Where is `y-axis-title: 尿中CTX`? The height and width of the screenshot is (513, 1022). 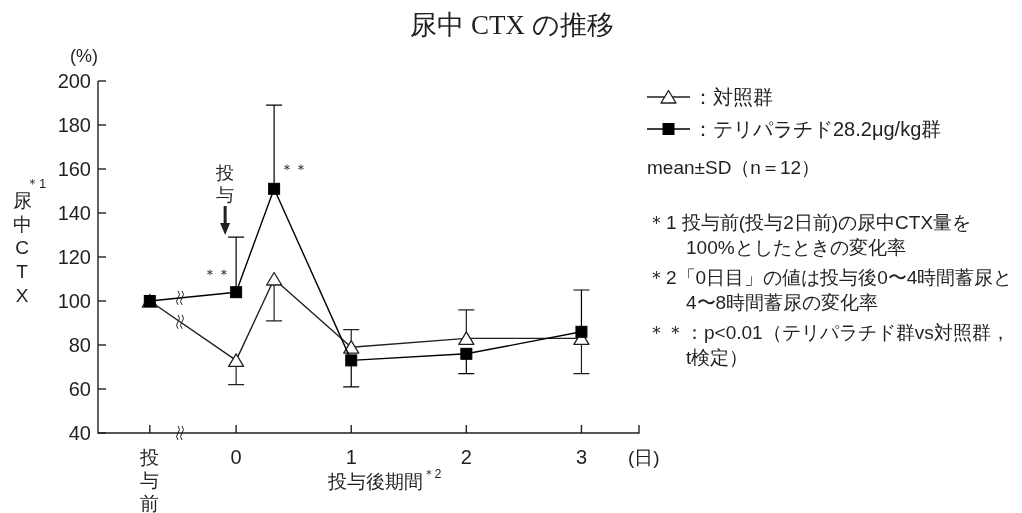
y-axis-title: 尿中CTX is located at coordinates (22, 247).